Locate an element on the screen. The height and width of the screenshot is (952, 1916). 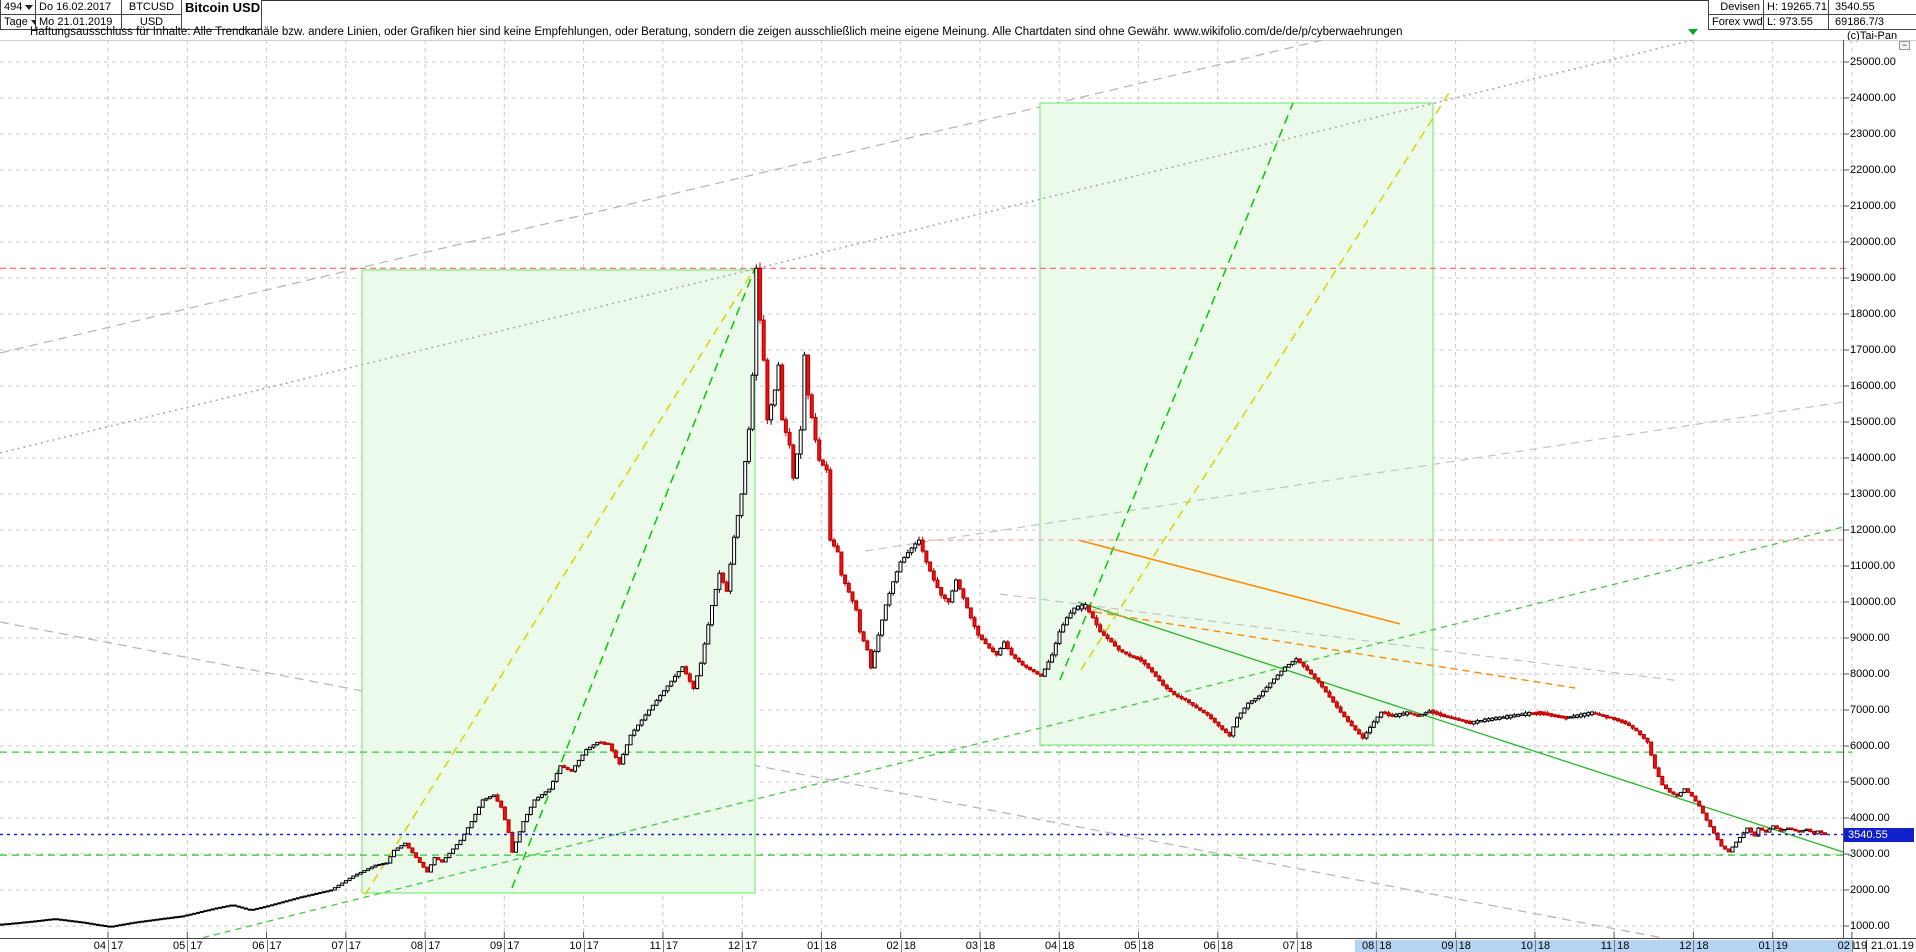
month-label: 10 is located at coordinates (575, 946).